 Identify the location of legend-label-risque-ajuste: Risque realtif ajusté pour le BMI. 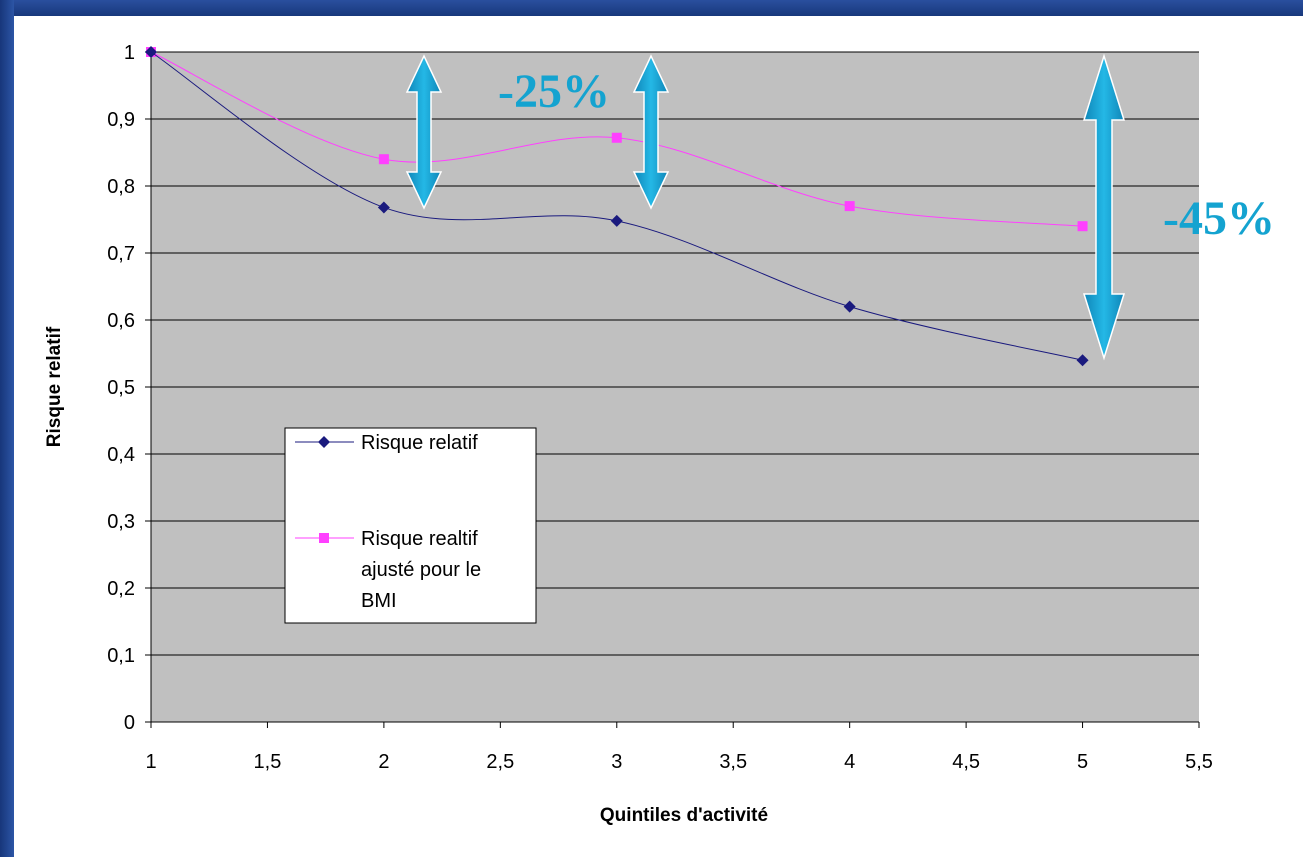
(424, 570).